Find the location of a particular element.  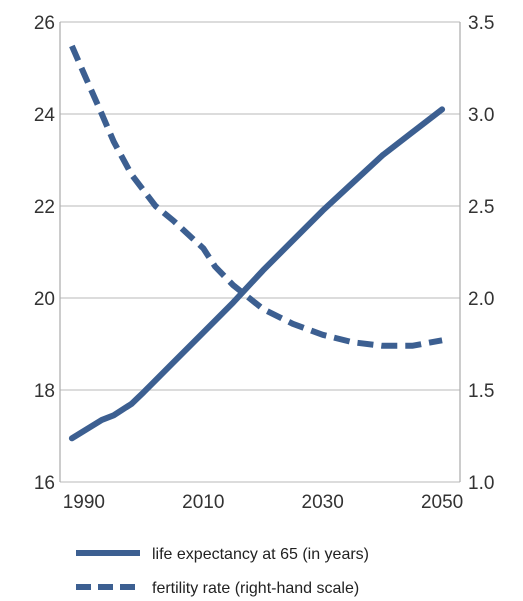

y-left-tick-label: 18 is located at coordinates (44, 391).